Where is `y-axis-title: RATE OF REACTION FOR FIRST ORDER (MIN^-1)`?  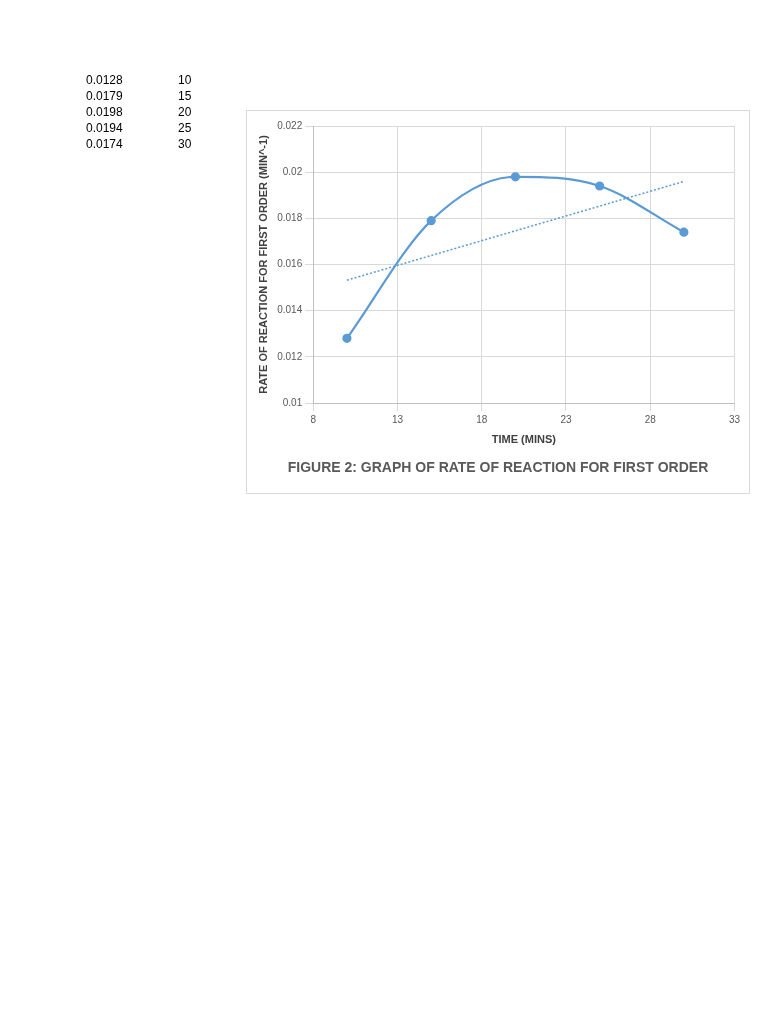 y-axis-title: RATE OF REACTION FOR FIRST ORDER (MIN^-1) is located at coordinates (262, 264).